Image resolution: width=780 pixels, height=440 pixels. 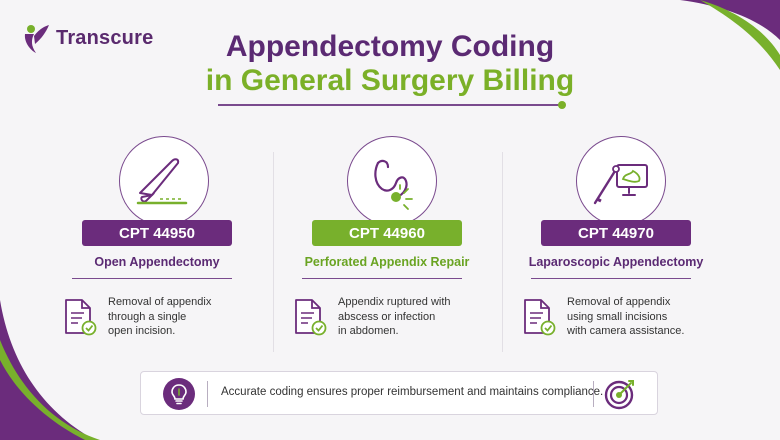 What do you see at coordinates (105, 37) in the screenshot?
I see `brand-name: Transcure` at bounding box center [105, 37].